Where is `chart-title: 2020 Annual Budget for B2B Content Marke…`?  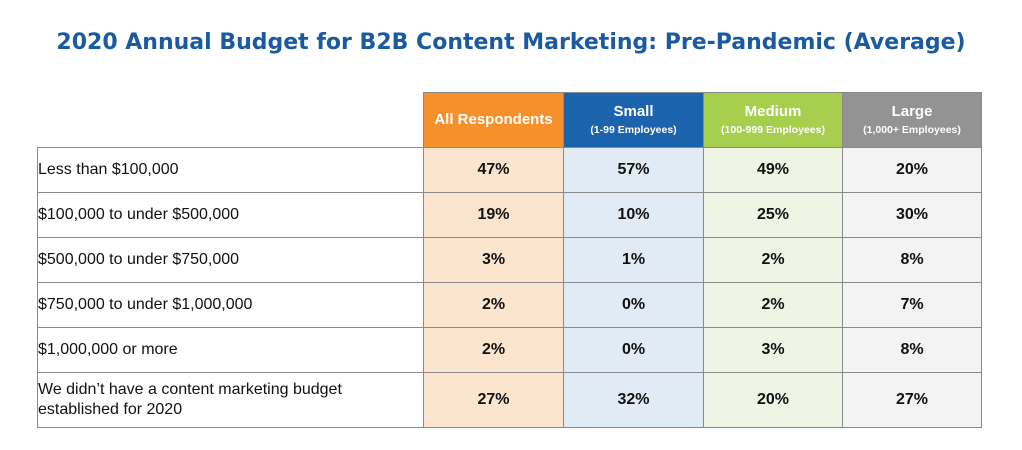
chart-title: 2020 Annual Budget for B2B Content Marke… is located at coordinates (511, 42).